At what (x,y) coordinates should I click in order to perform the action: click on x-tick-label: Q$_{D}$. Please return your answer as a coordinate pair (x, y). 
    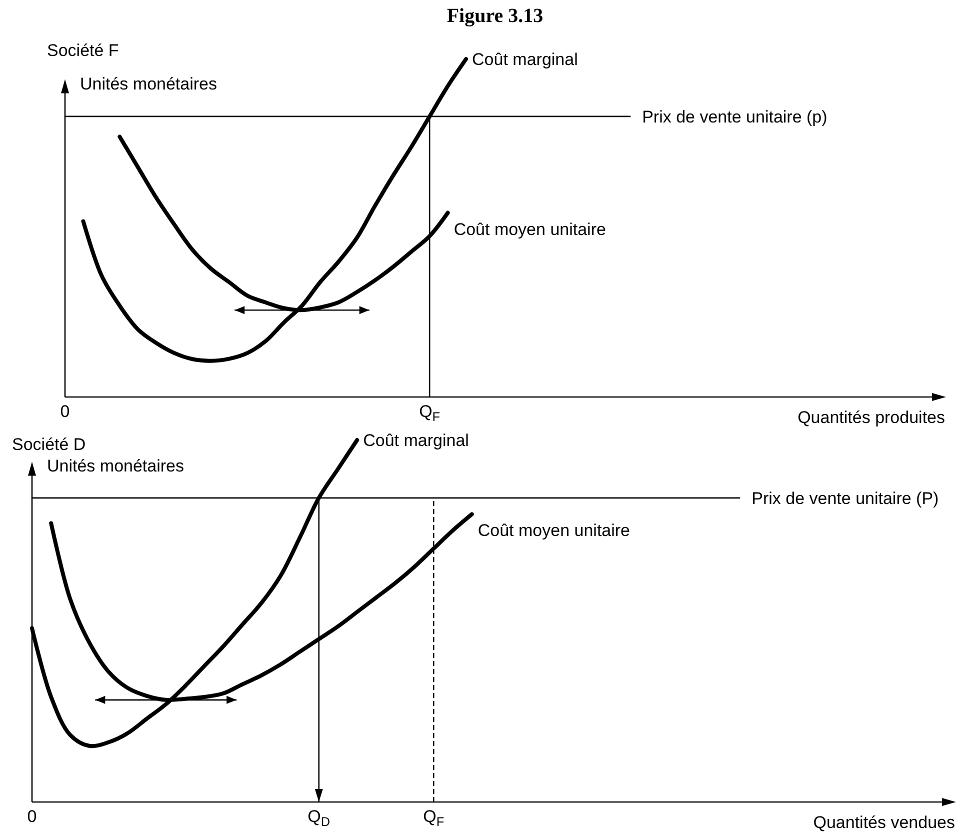
    Looking at the image, I should click on (319, 818).